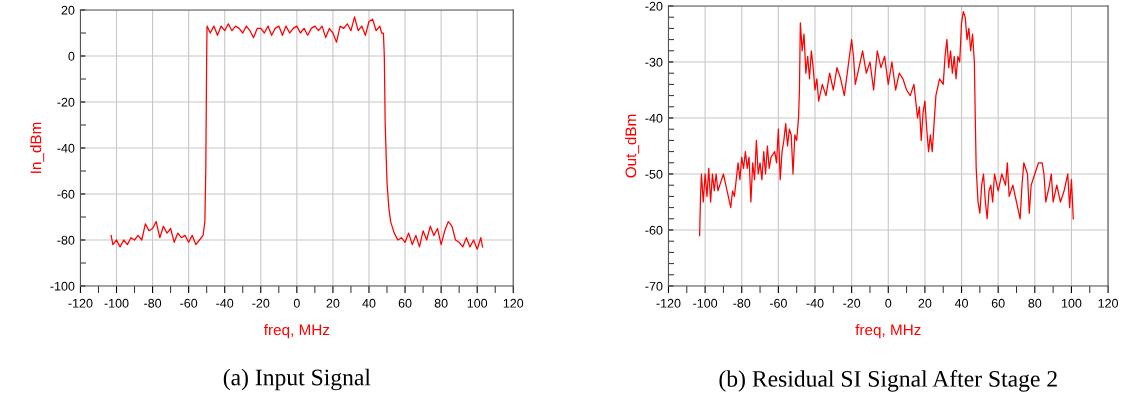 The height and width of the screenshot is (400, 1133). I want to click on y-axis-title: Out_dBm, so click(632, 146).